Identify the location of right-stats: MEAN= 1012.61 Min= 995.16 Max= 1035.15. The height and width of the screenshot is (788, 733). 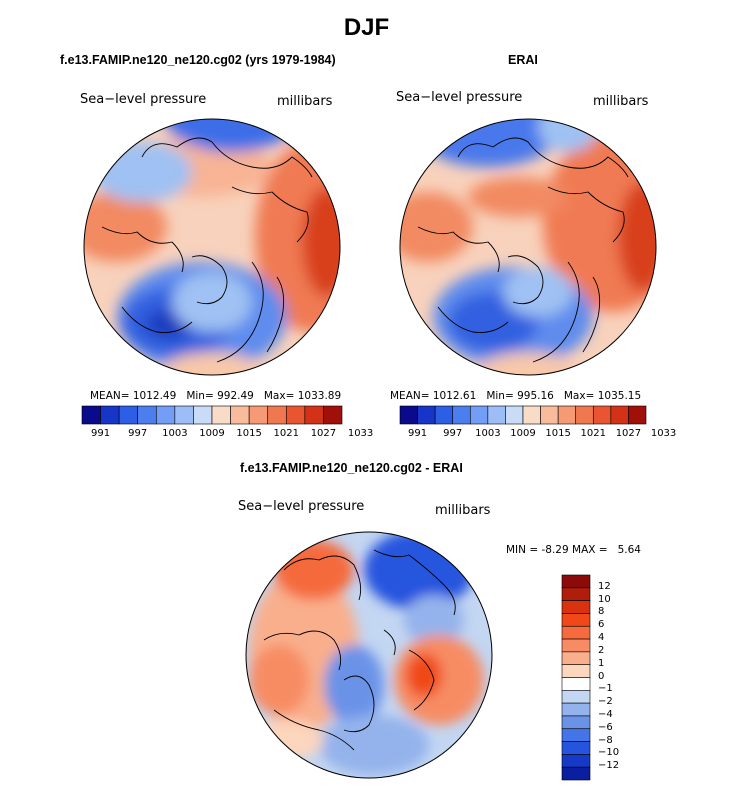
(516, 396).